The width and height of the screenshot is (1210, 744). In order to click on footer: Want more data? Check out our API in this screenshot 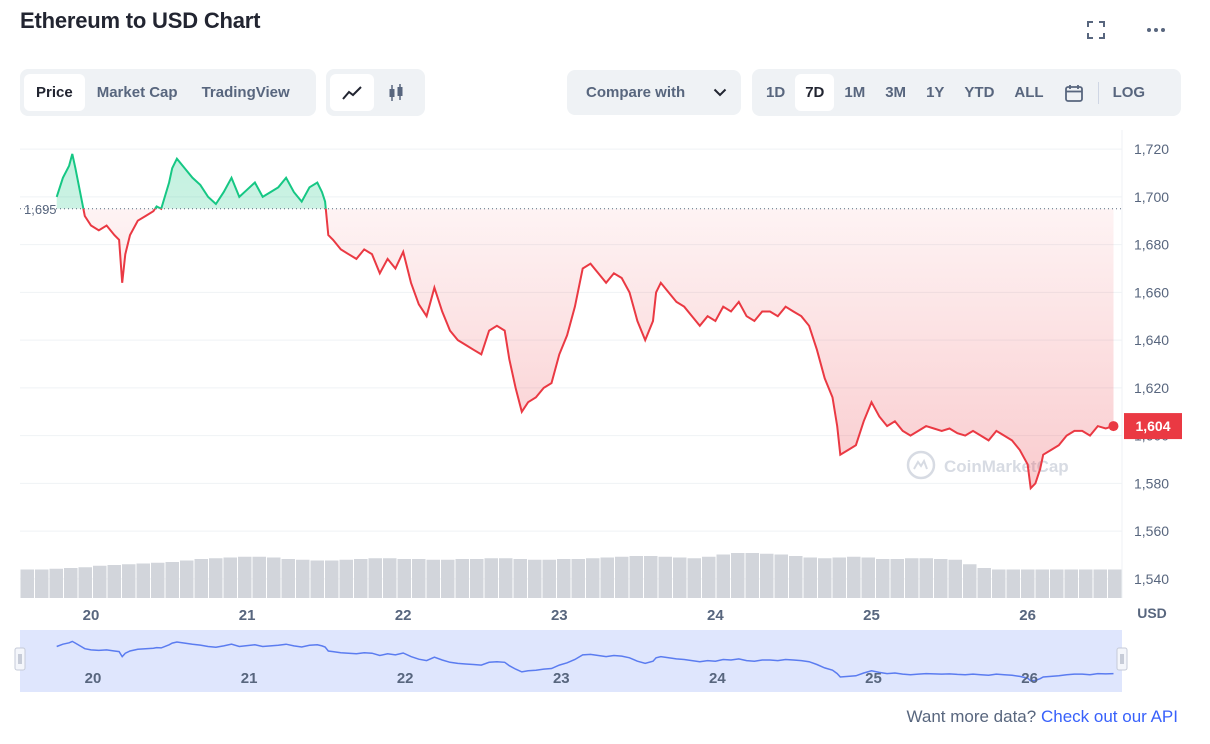, I will do `click(1042, 717)`.